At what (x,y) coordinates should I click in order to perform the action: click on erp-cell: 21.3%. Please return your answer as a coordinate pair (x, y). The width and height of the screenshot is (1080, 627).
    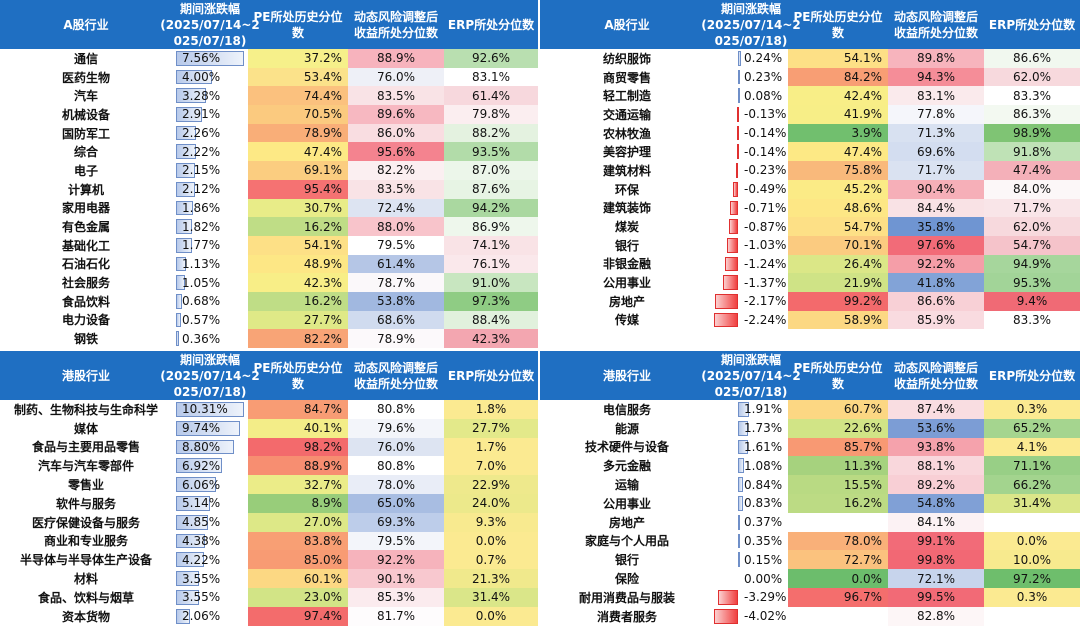
    Looking at the image, I should click on (491, 578).